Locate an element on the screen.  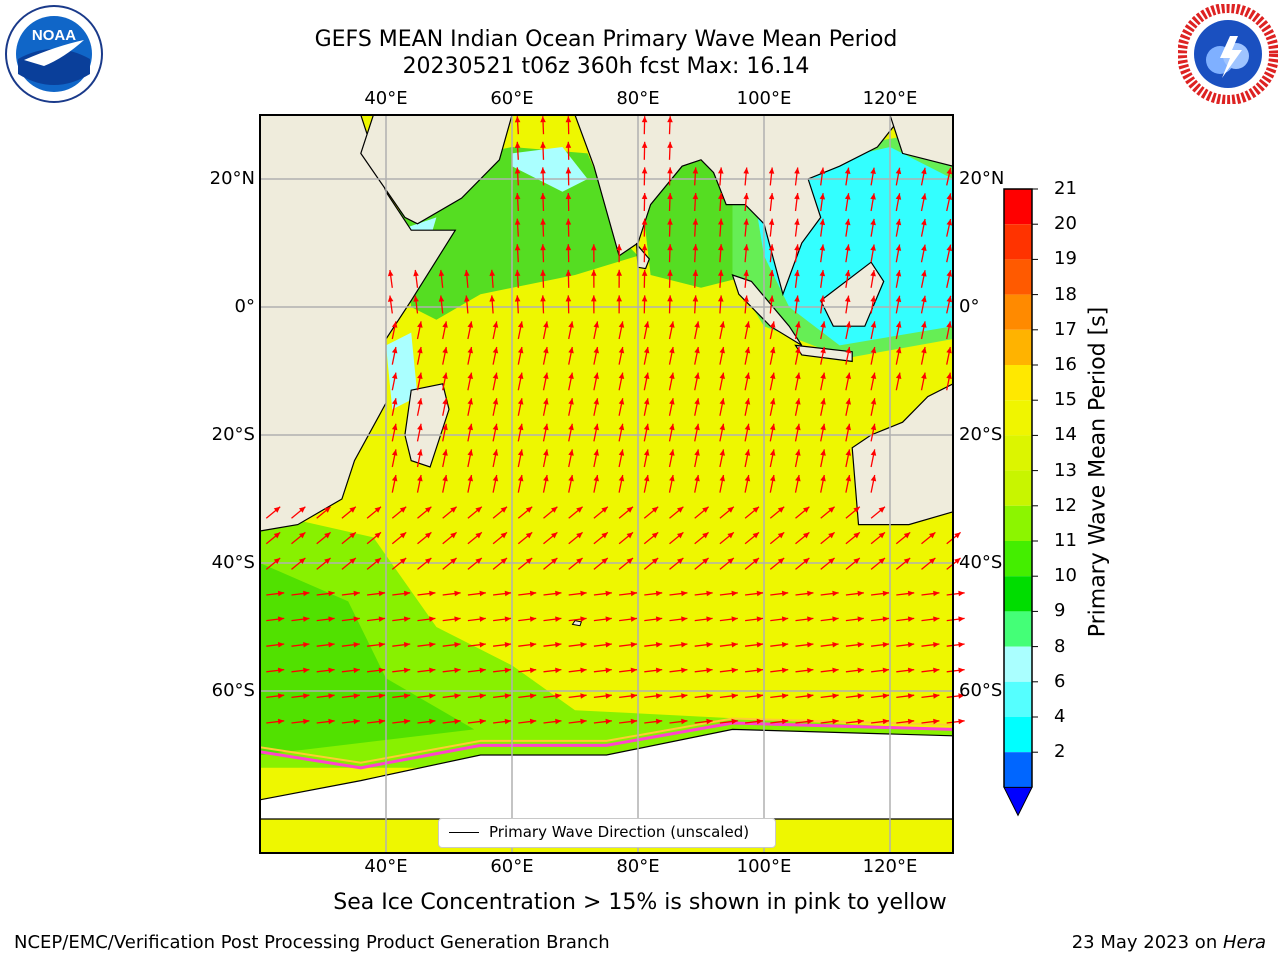
colorbar-label: 16 is located at coordinates (1065, 364).